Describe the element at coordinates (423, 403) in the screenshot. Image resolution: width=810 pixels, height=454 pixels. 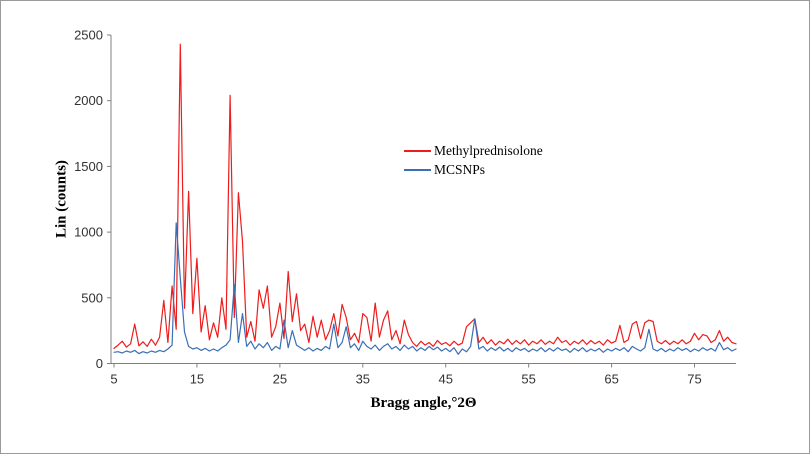
I see `x-axis-title: Bragg angle,°2Θ` at that location.